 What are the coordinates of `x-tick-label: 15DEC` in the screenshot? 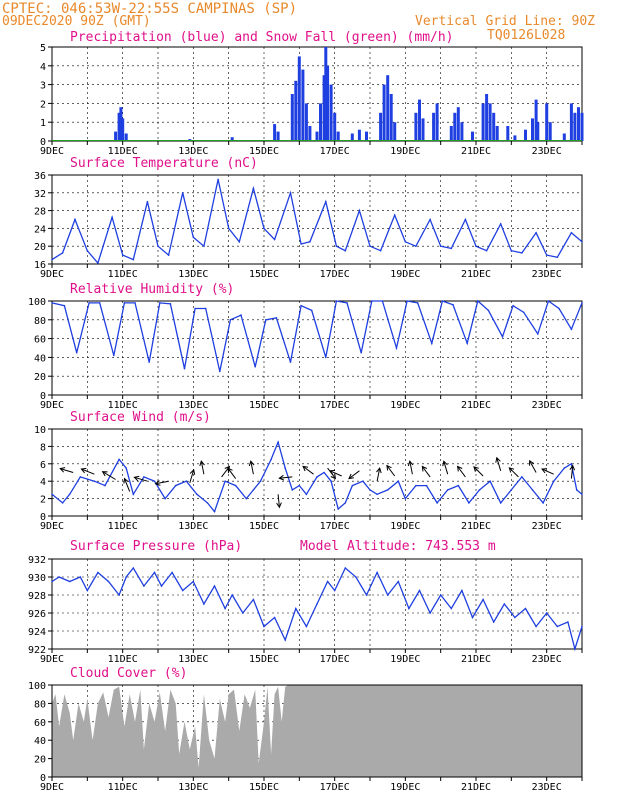 It's located at (264, 405).